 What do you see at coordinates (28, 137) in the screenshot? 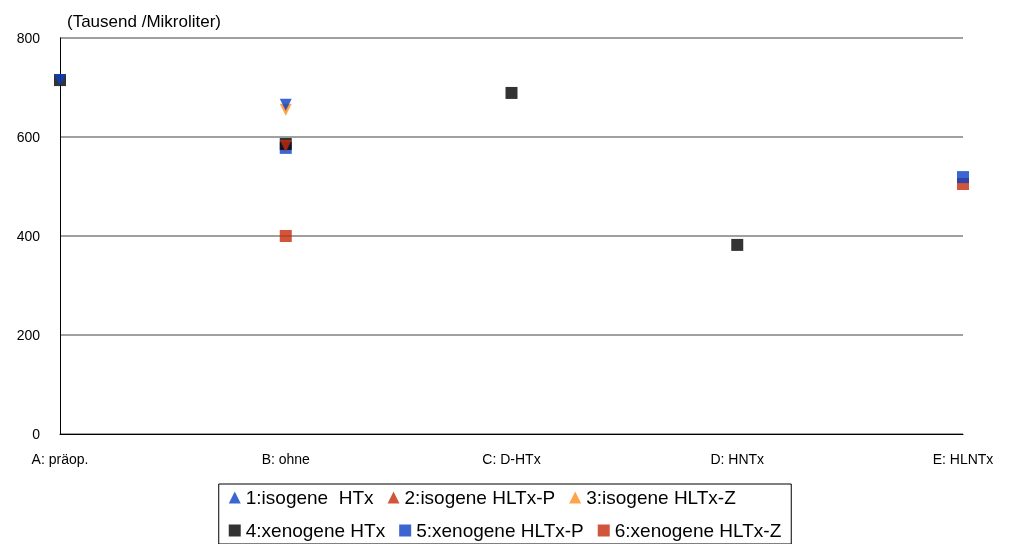
I see `y-tick-label: 600` at bounding box center [28, 137].